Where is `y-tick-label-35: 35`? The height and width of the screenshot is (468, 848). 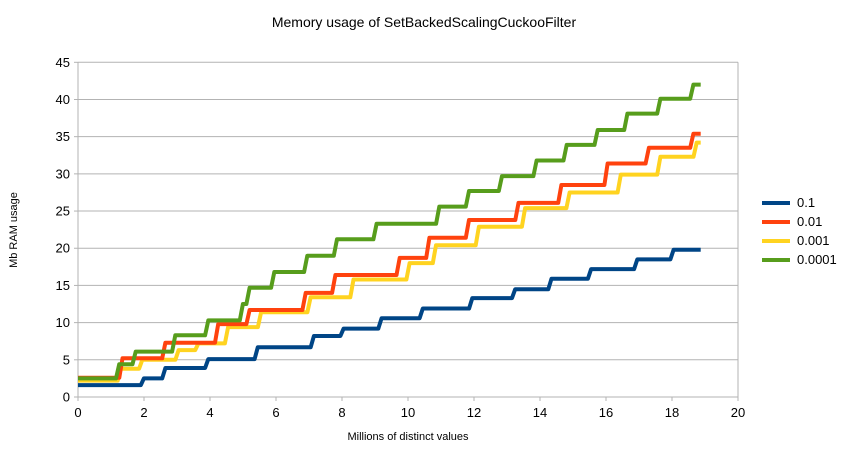
y-tick-label-35: 35 is located at coordinates (63, 136).